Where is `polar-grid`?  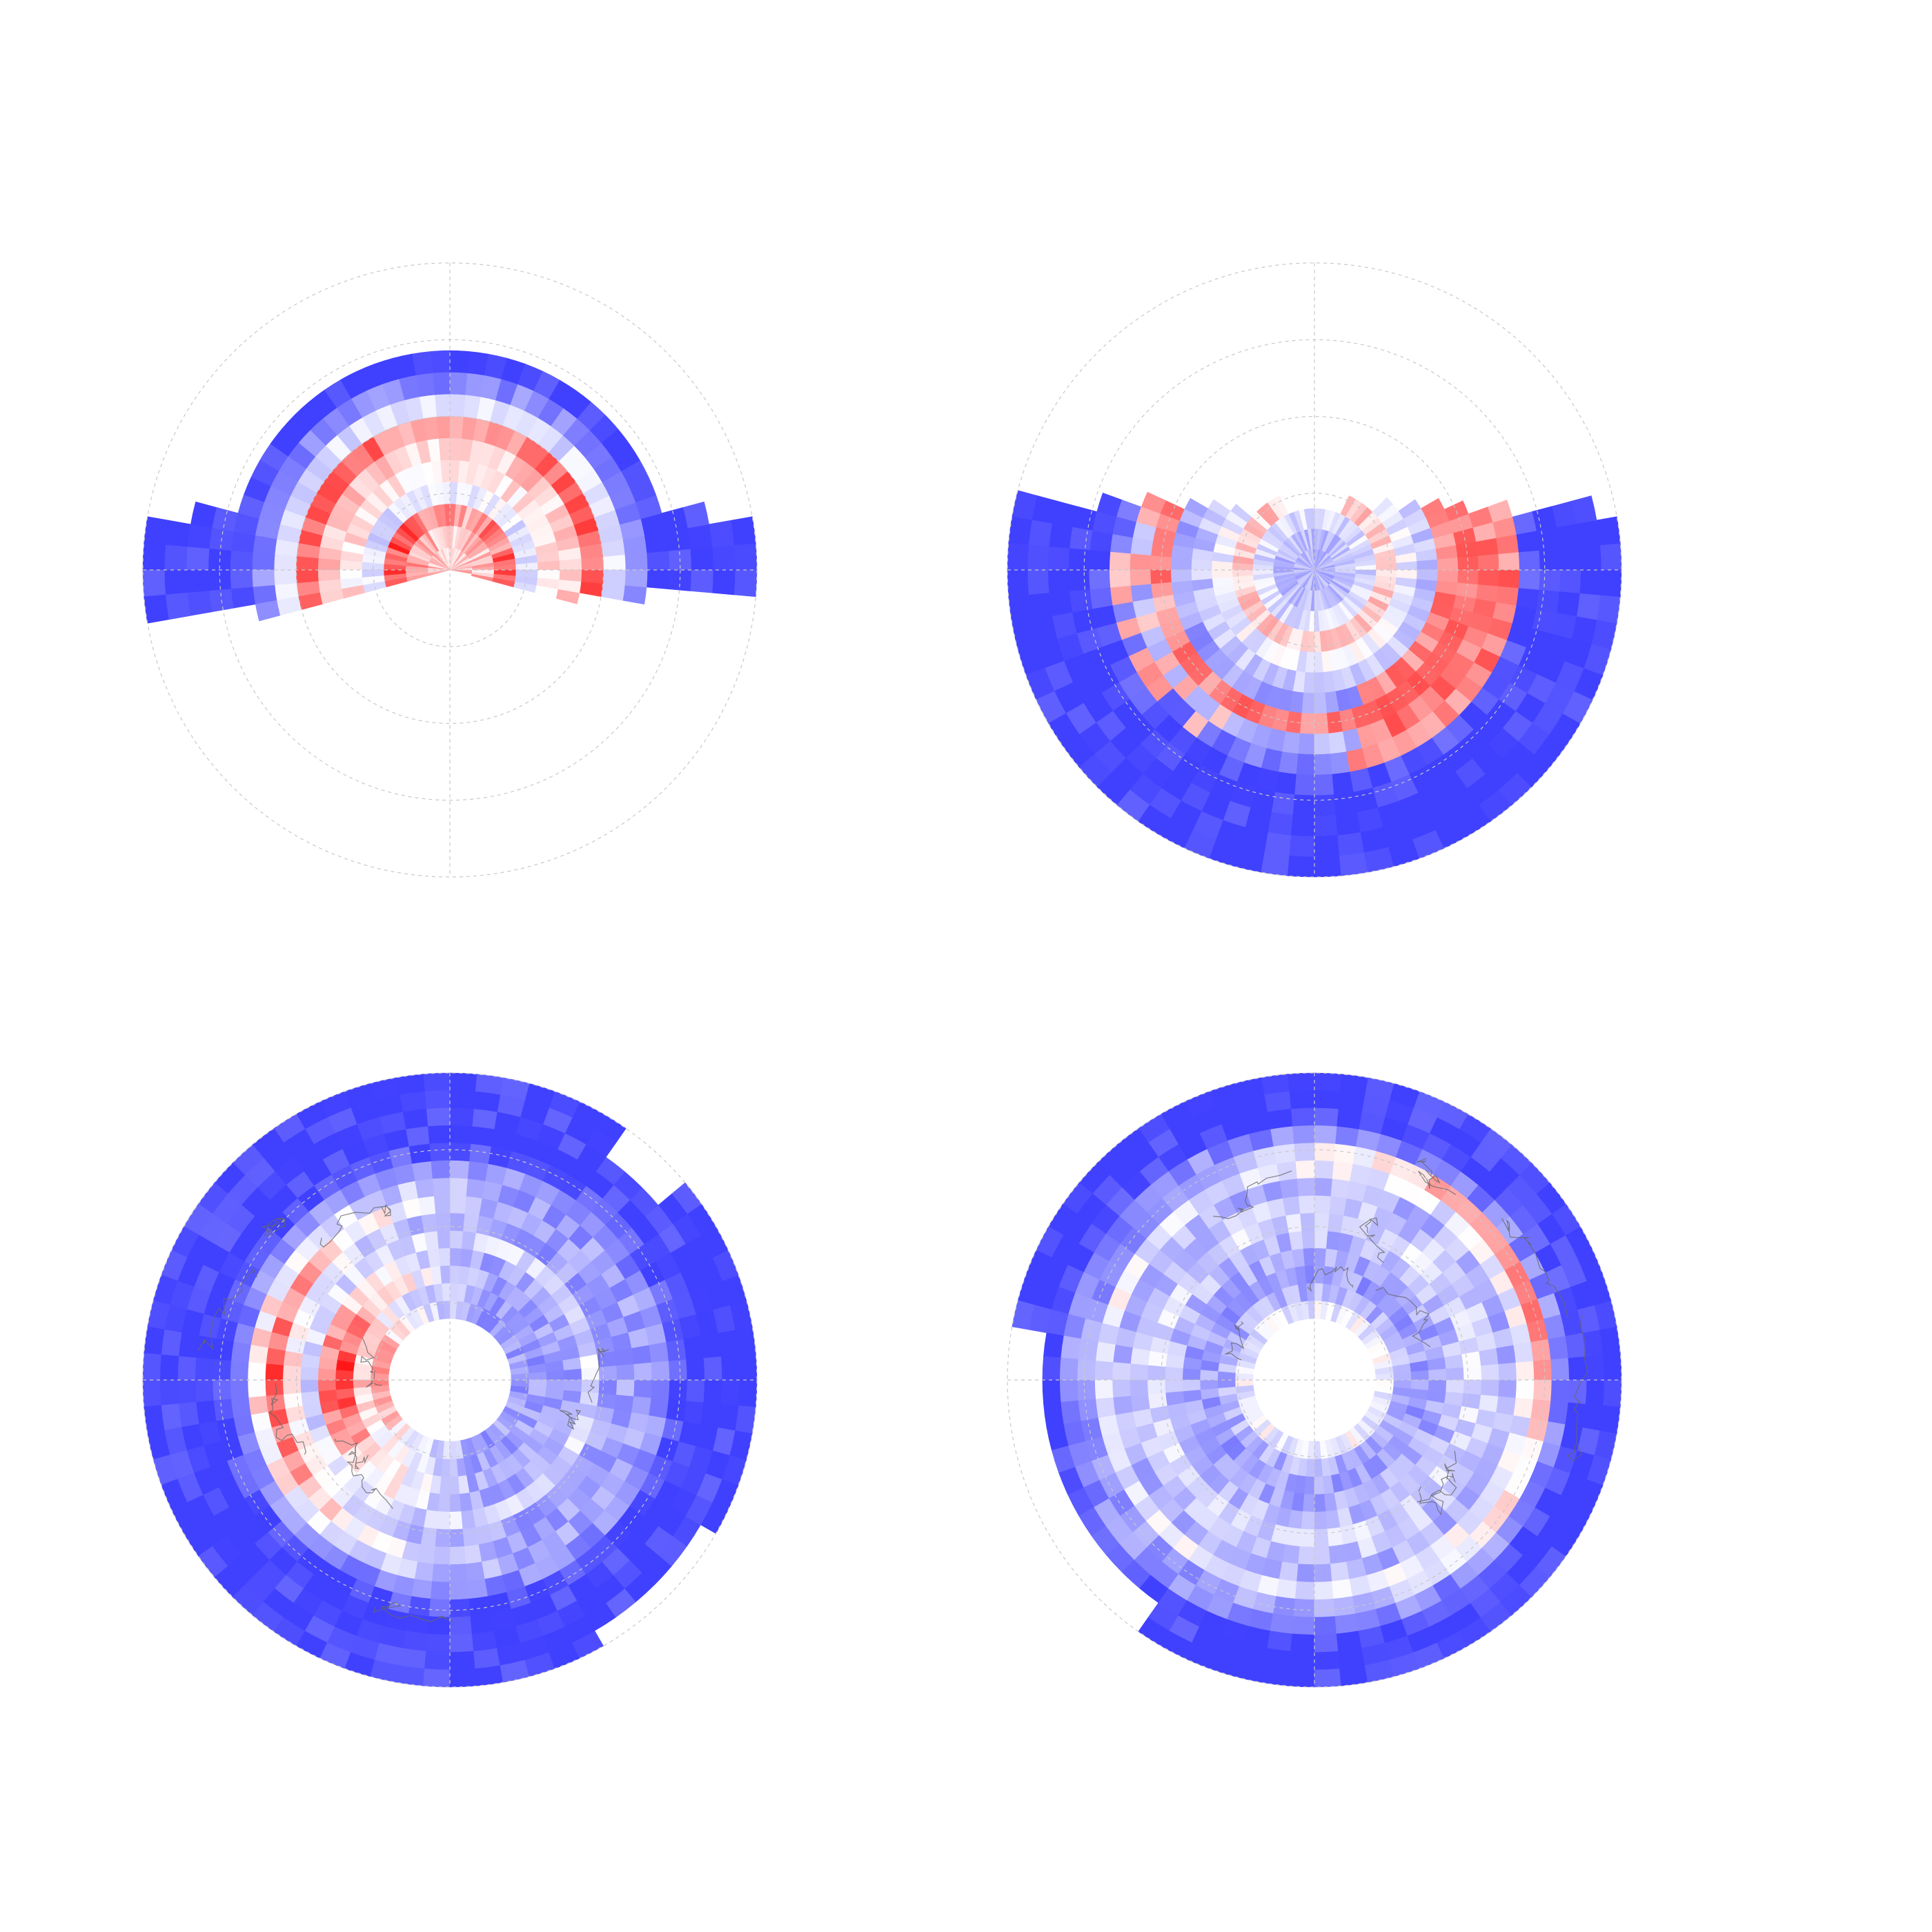
polar-grid is located at coordinates (450, 1380).